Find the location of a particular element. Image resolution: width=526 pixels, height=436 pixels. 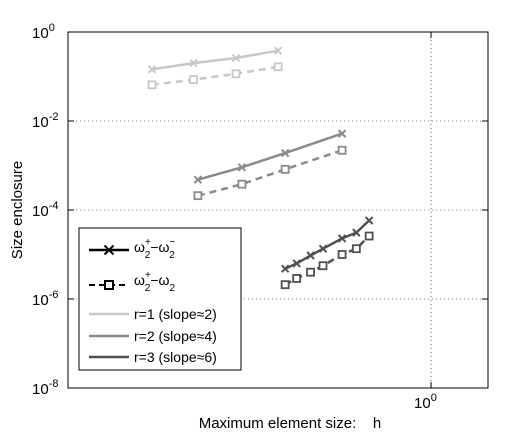

legend-sub-3: 2 is located at coordinates (148, 288).